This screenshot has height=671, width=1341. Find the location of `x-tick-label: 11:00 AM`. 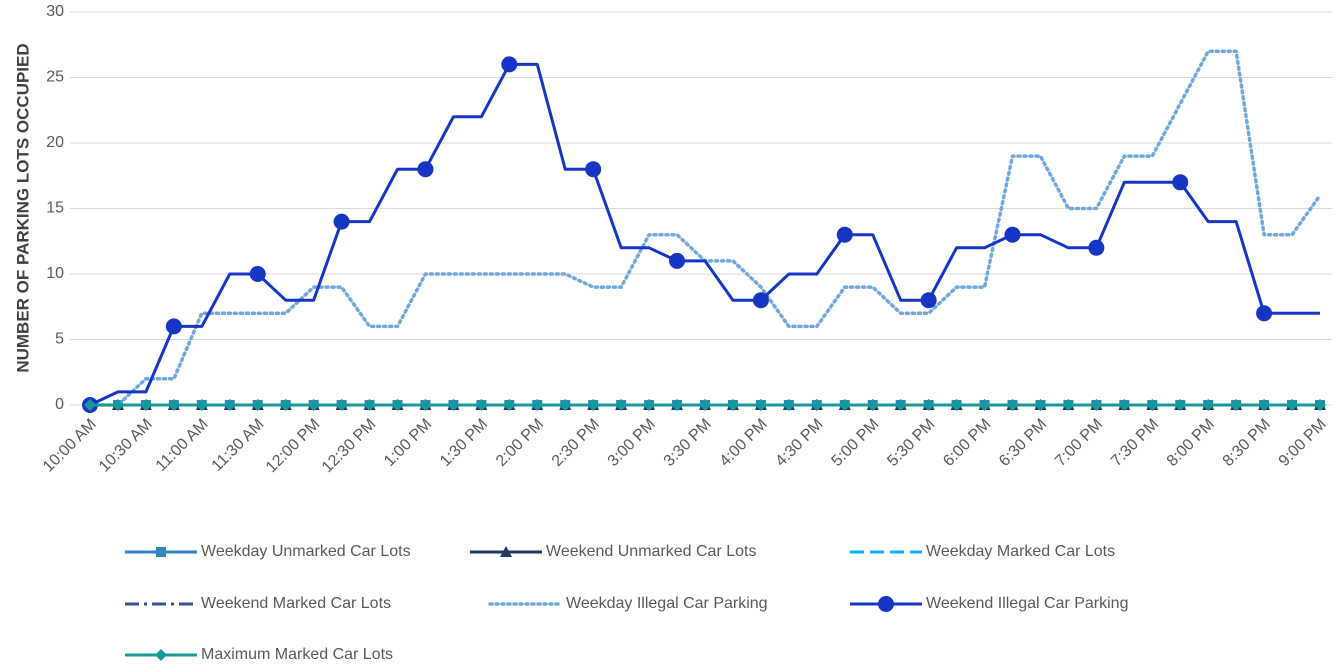

x-tick-label: 11:00 AM is located at coordinates (182, 445).